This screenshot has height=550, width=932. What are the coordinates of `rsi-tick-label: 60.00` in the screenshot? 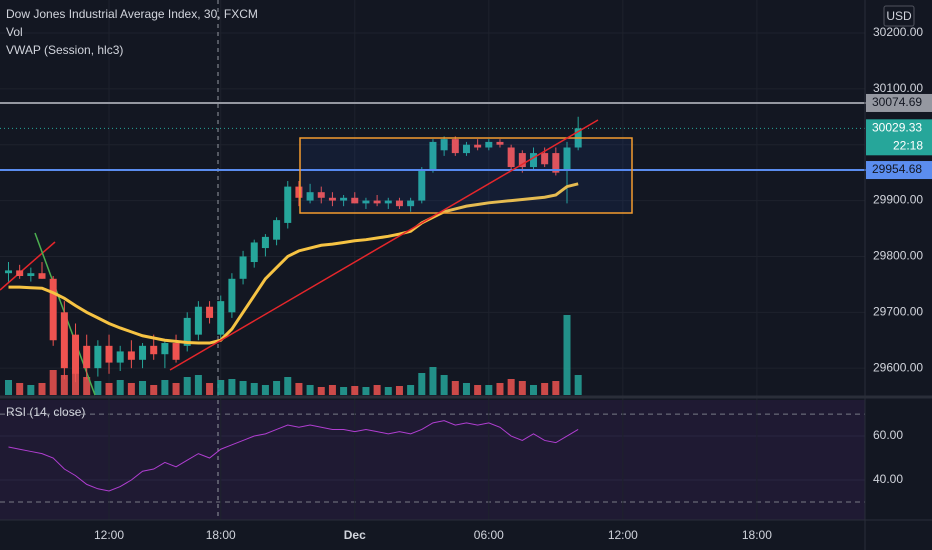 It's located at (888, 435).